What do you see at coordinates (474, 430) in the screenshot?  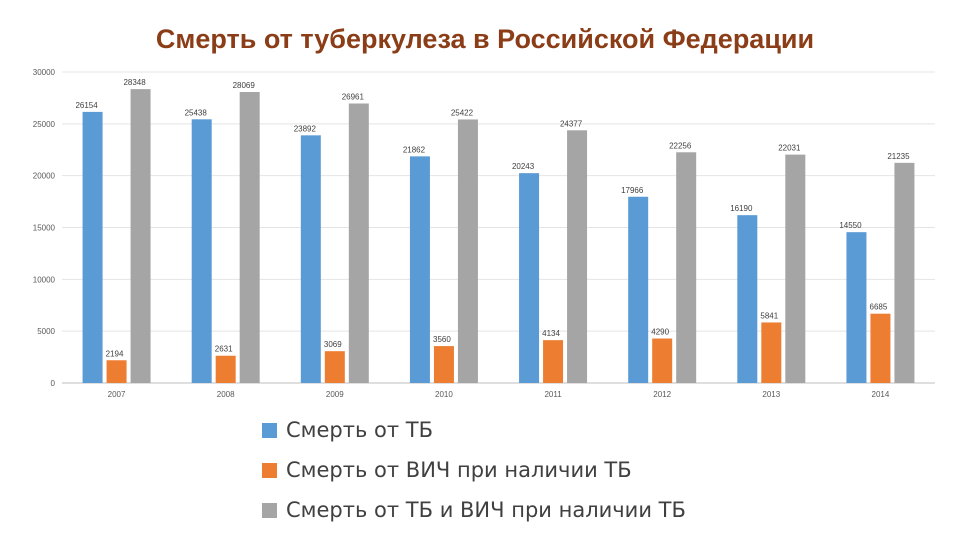 I see `legend-item: Смерть от ТБ` at bounding box center [474, 430].